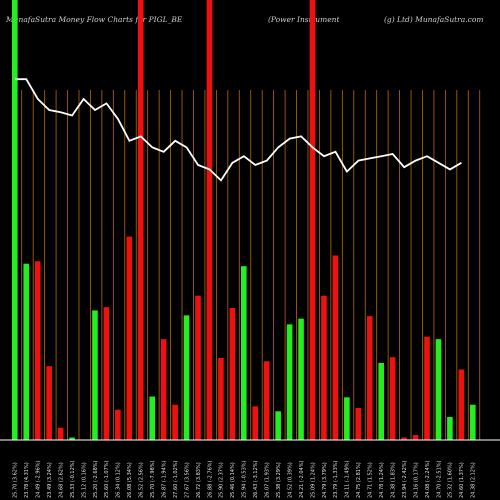  I want to click on x-tick-label: 26.87 (-1.94%), so click(164, 479).